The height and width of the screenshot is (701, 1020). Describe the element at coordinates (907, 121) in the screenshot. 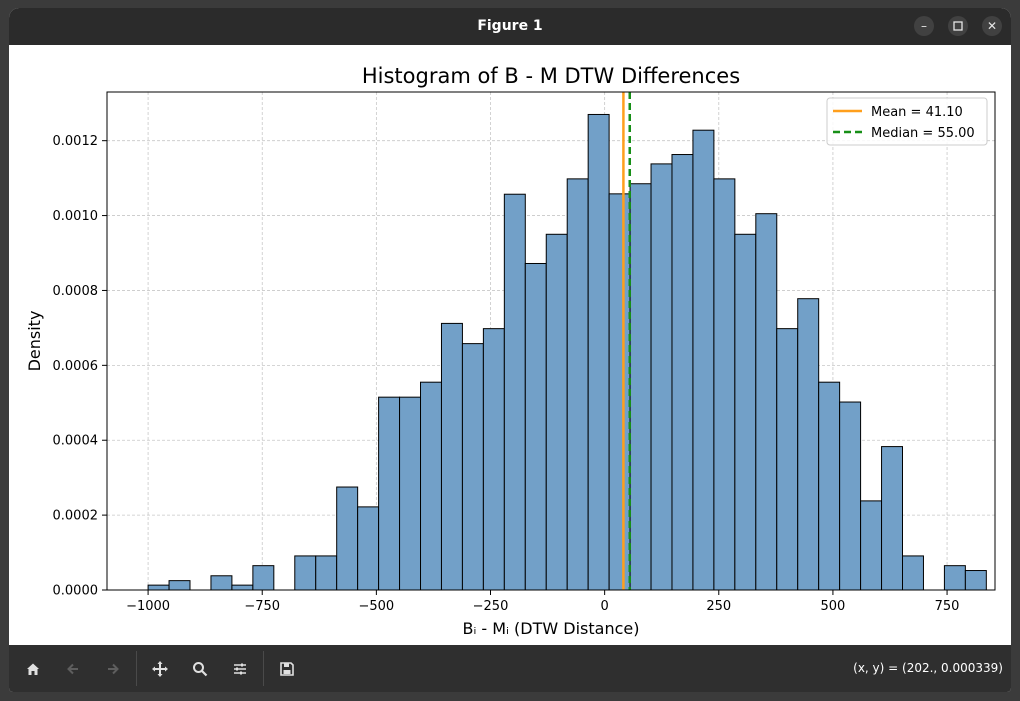

I see `legend-box` at that location.